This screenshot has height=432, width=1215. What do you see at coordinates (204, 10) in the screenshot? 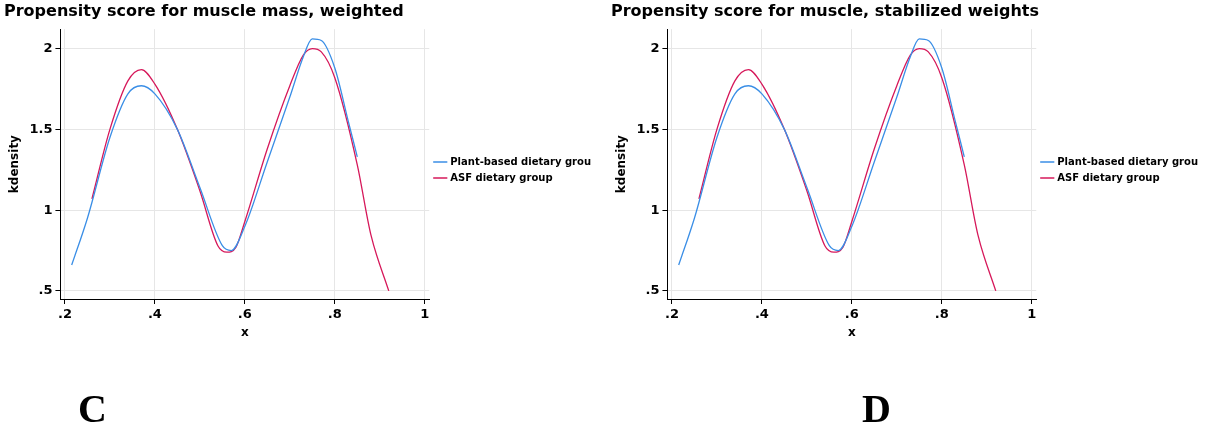
I see `chart-title: Propensity score for muscle mass, weighted` at bounding box center [204, 10].